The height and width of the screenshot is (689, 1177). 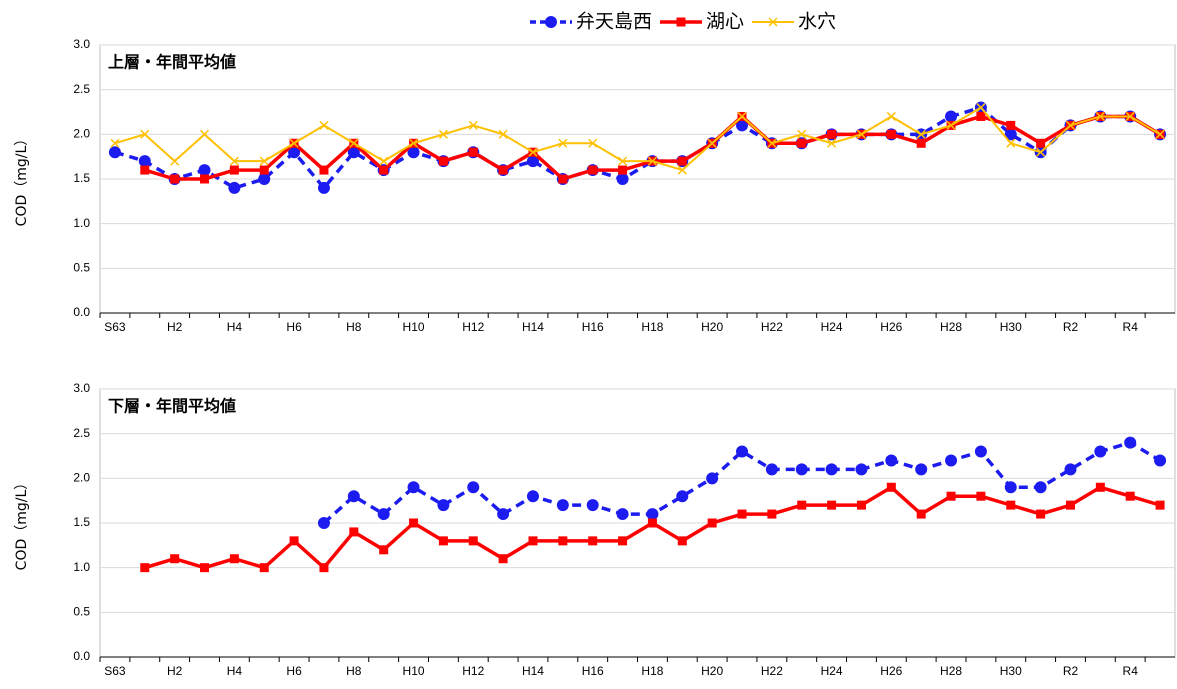 What do you see at coordinates (772, 327) in the screenshot?
I see `x-tick-label: H22` at bounding box center [772, 327].